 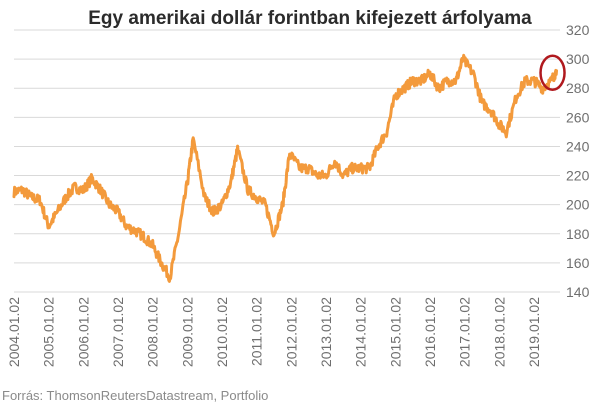 What do you see at coordinates (187, 332) in the screenshot?
I see `x-tick-label: 2009.01.02` at bounding box center [187, 332].